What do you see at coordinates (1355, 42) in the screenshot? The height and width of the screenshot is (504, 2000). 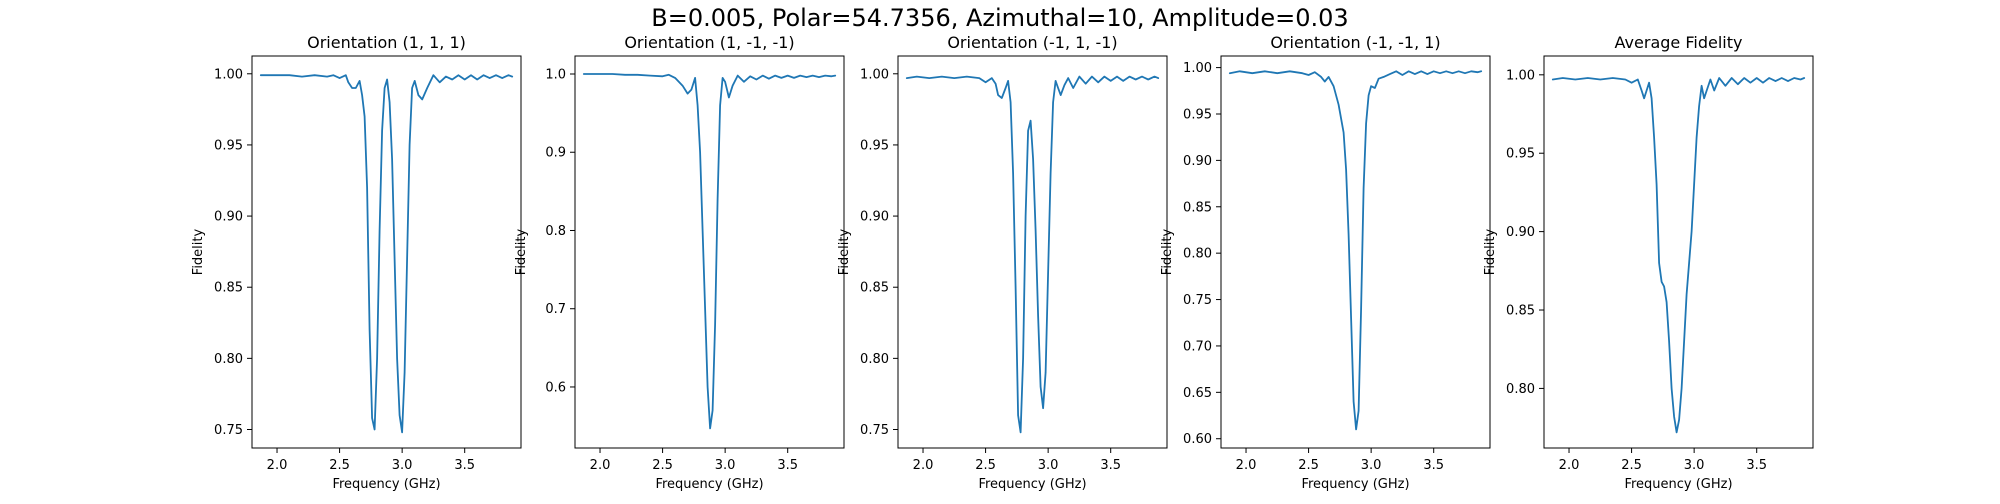 I see `subplot-title: Orientation (-1, -1, 1)` at bounding box center [1355, 42].